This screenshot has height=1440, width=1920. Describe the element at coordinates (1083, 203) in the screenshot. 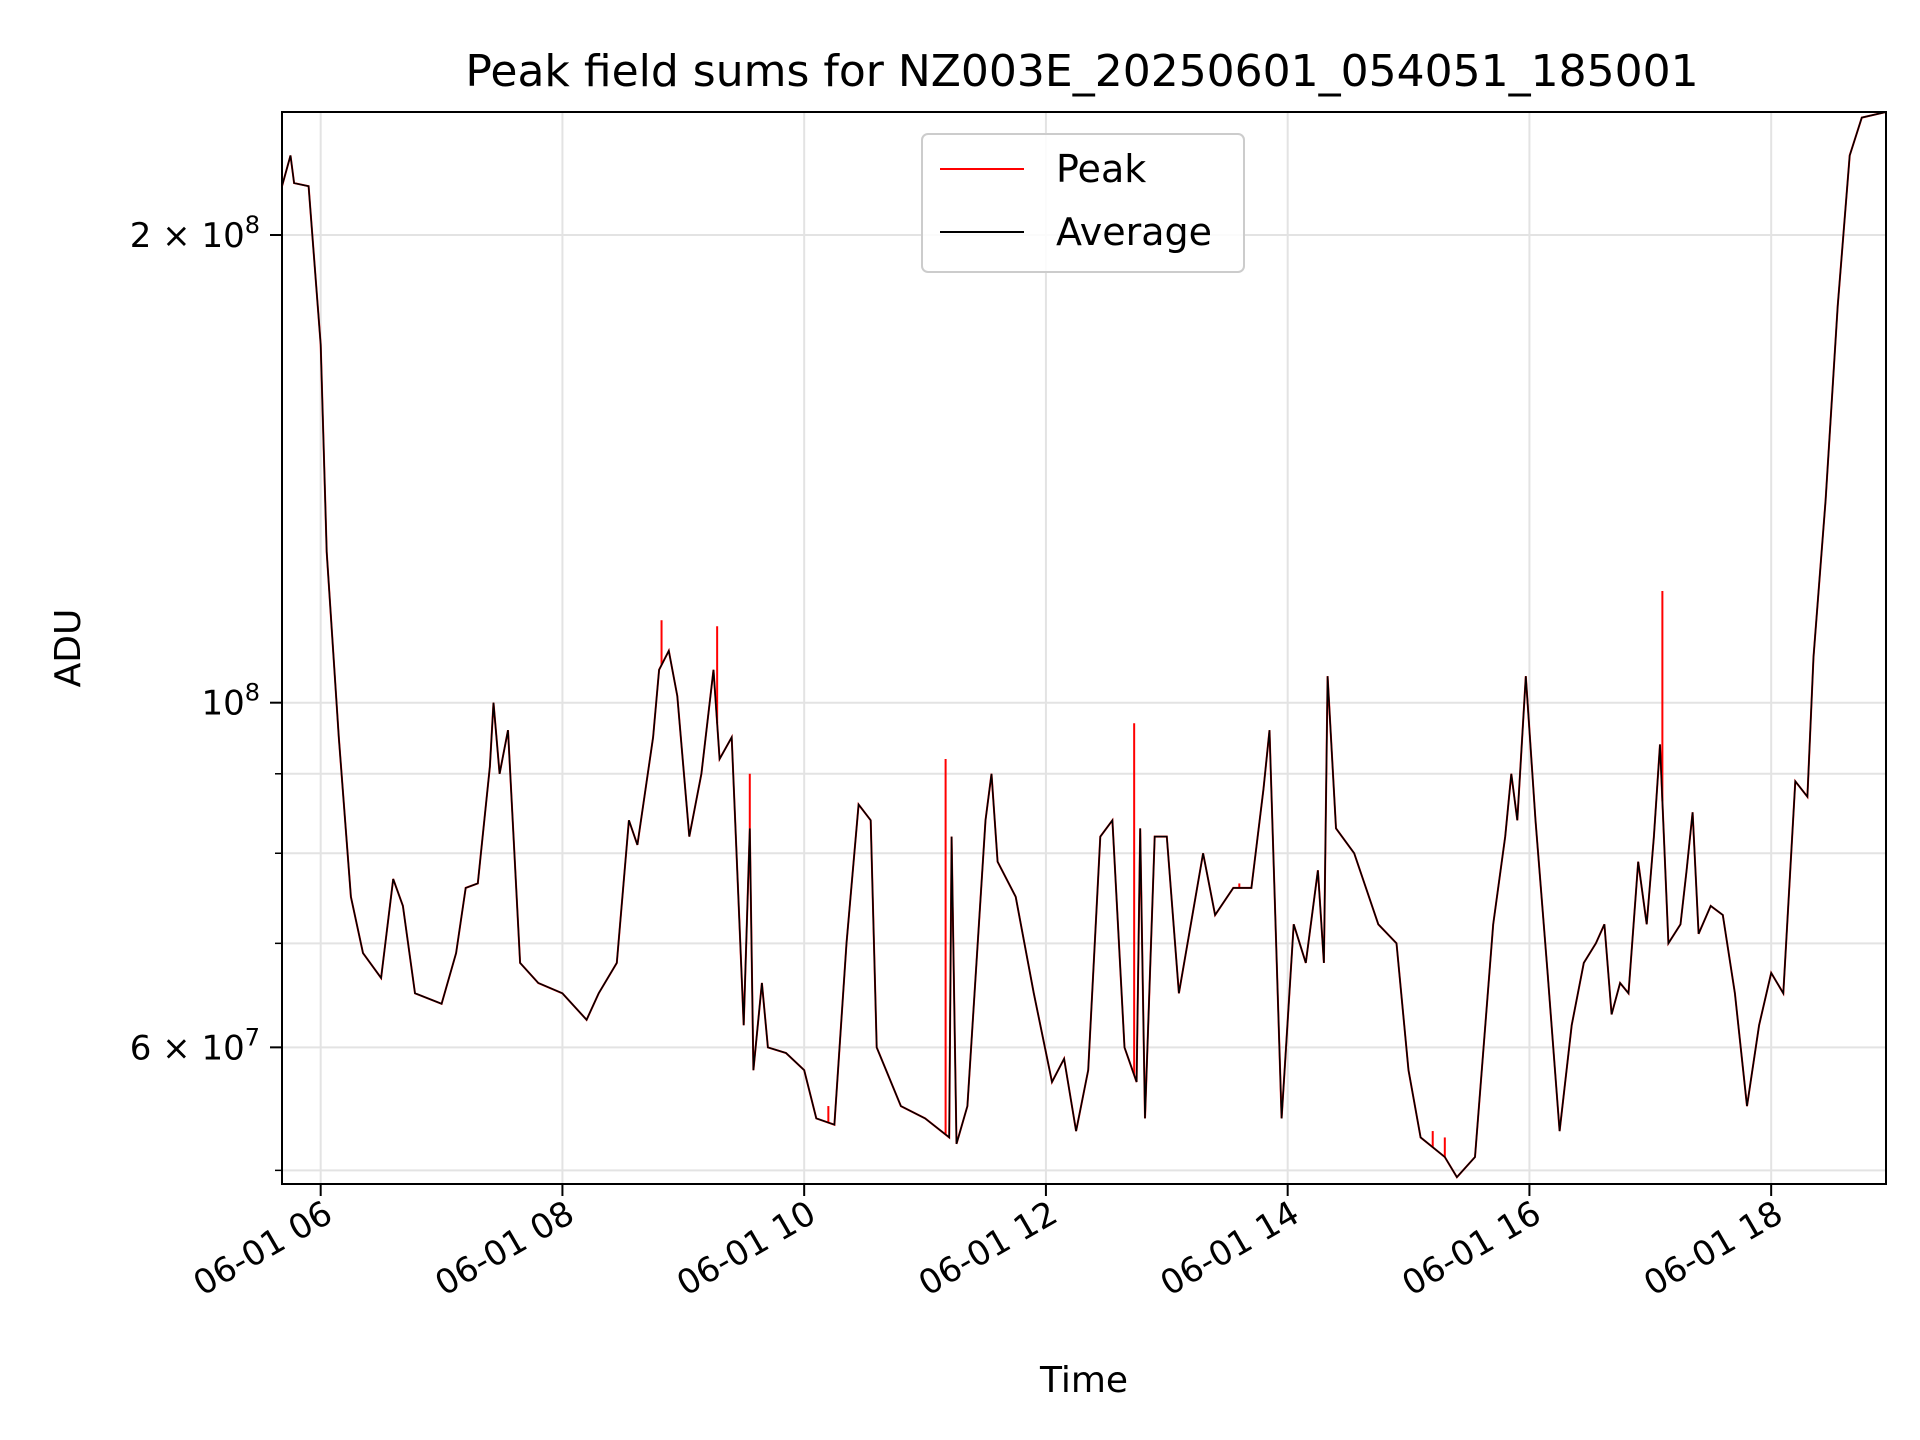

I see `legend: Peak Average` at that location.